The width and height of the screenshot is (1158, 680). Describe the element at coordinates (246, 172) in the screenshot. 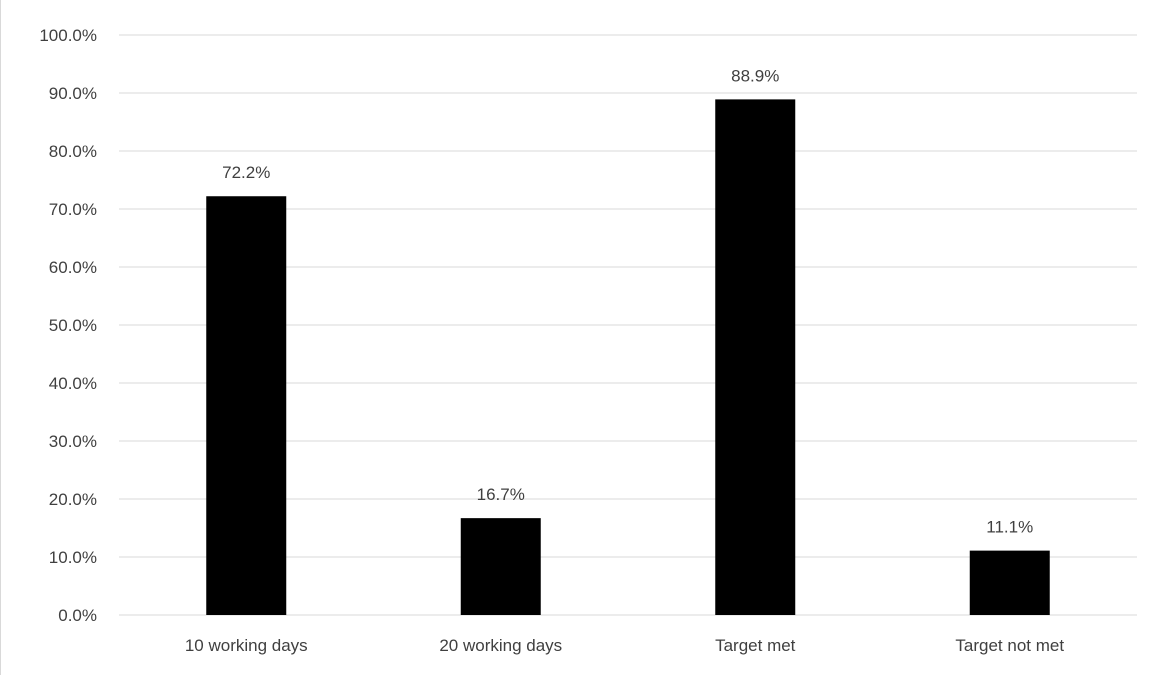

I see `data-label: 72.2%` at that location.